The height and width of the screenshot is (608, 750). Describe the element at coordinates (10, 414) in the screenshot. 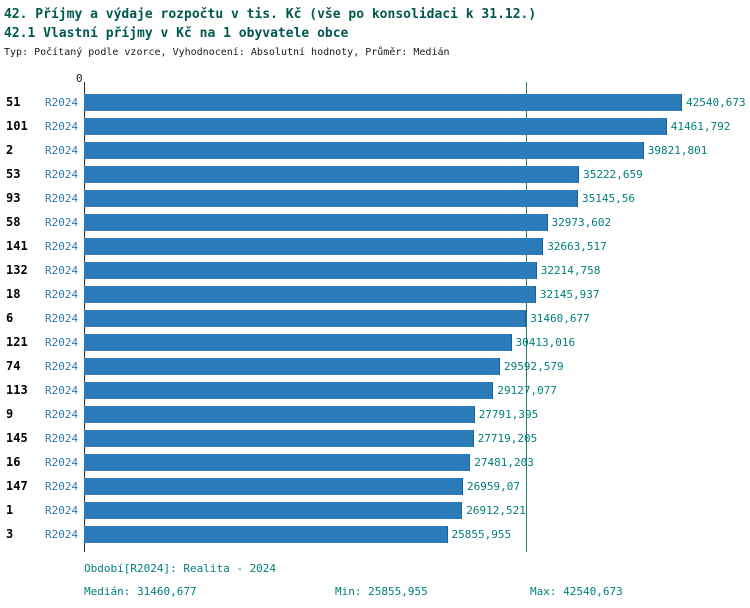

I see `category-label: 9` at that location.